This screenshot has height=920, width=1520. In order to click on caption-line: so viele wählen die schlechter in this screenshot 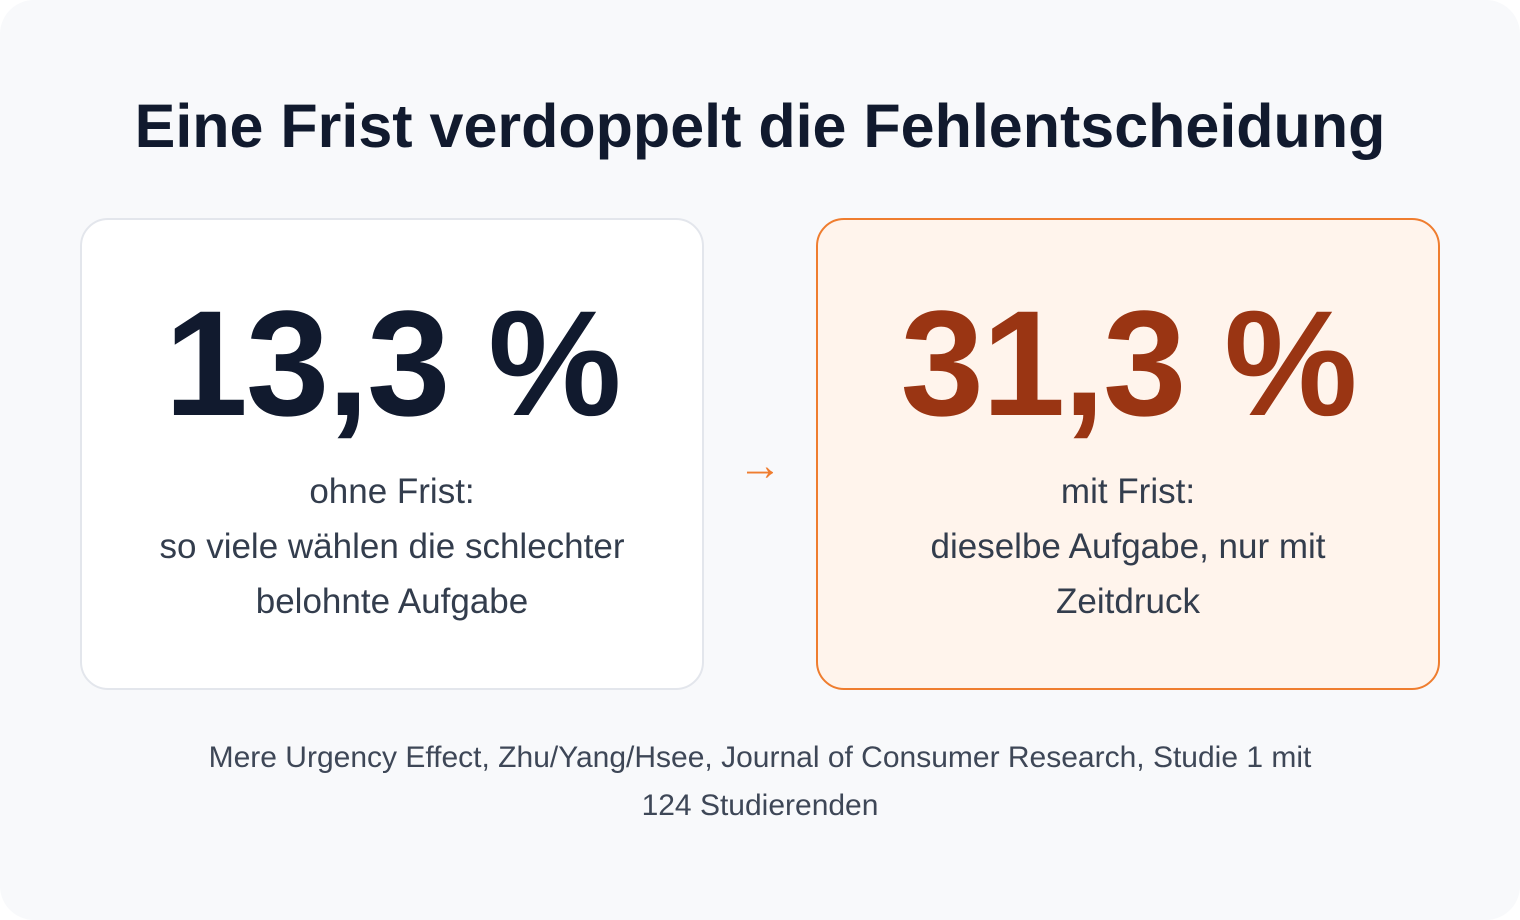, I will do `click(392, 546)`.